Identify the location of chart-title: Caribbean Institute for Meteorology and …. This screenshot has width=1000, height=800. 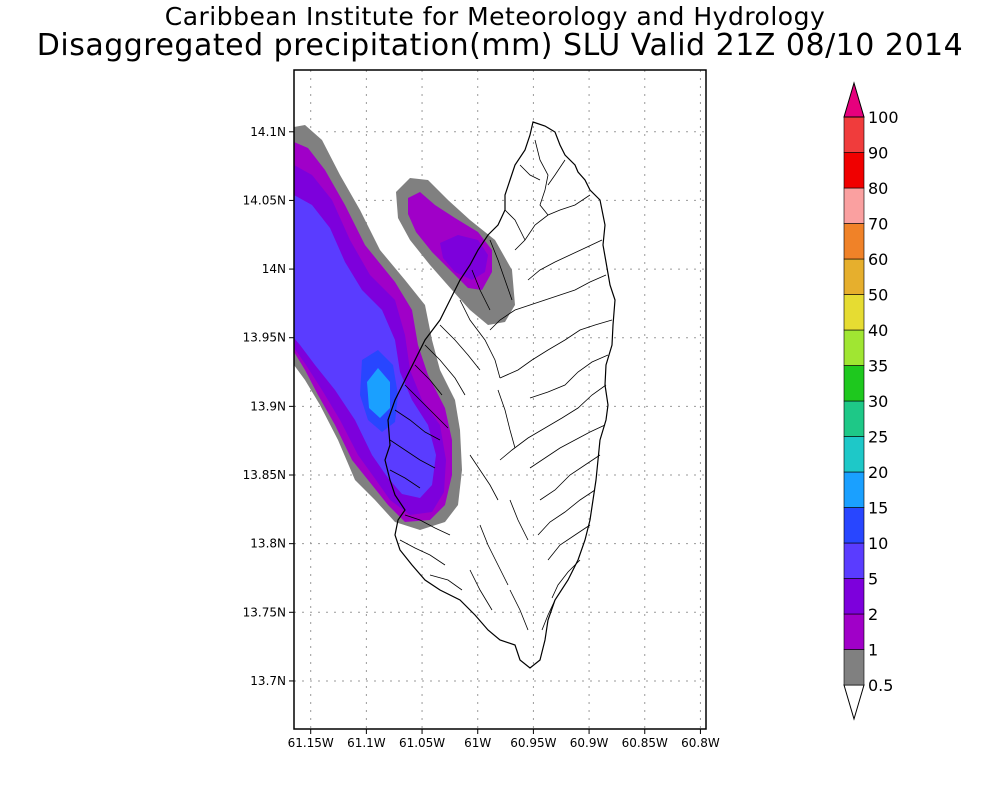
(495, 16).